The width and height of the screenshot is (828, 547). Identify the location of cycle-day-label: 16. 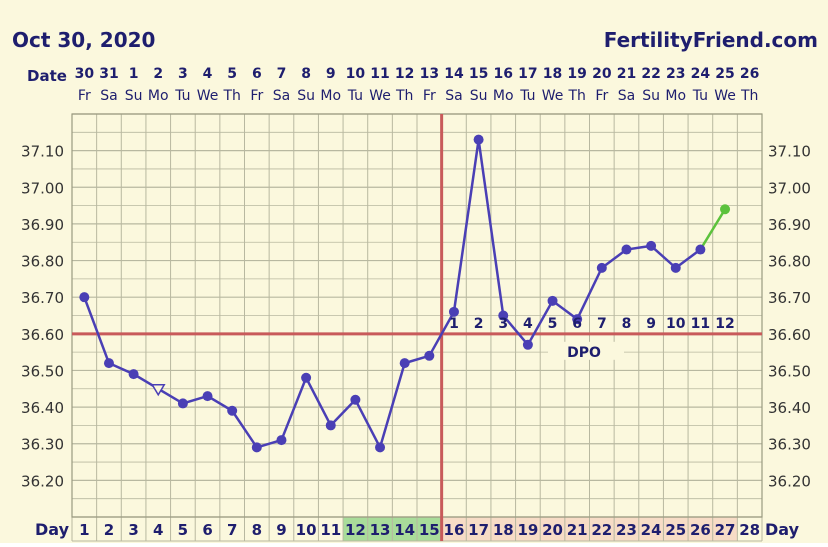
(454, 530).